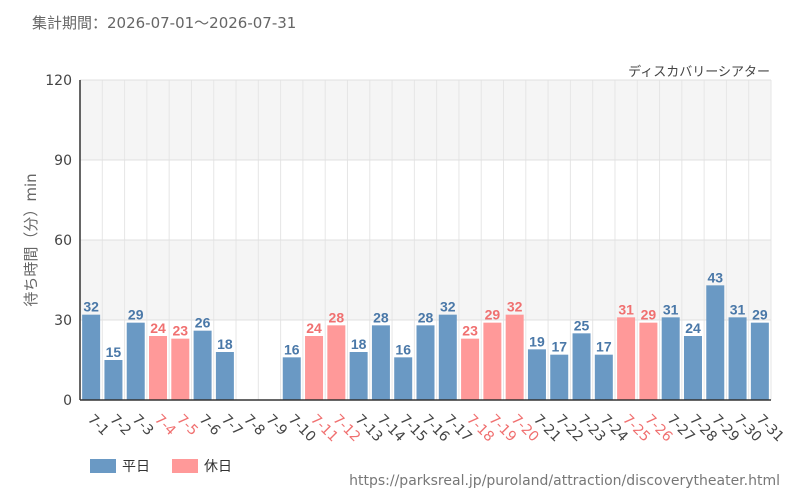 The width and height of the screenshot is (800, 500). I want to click on y-tick-label: 30, so click(63, 321).